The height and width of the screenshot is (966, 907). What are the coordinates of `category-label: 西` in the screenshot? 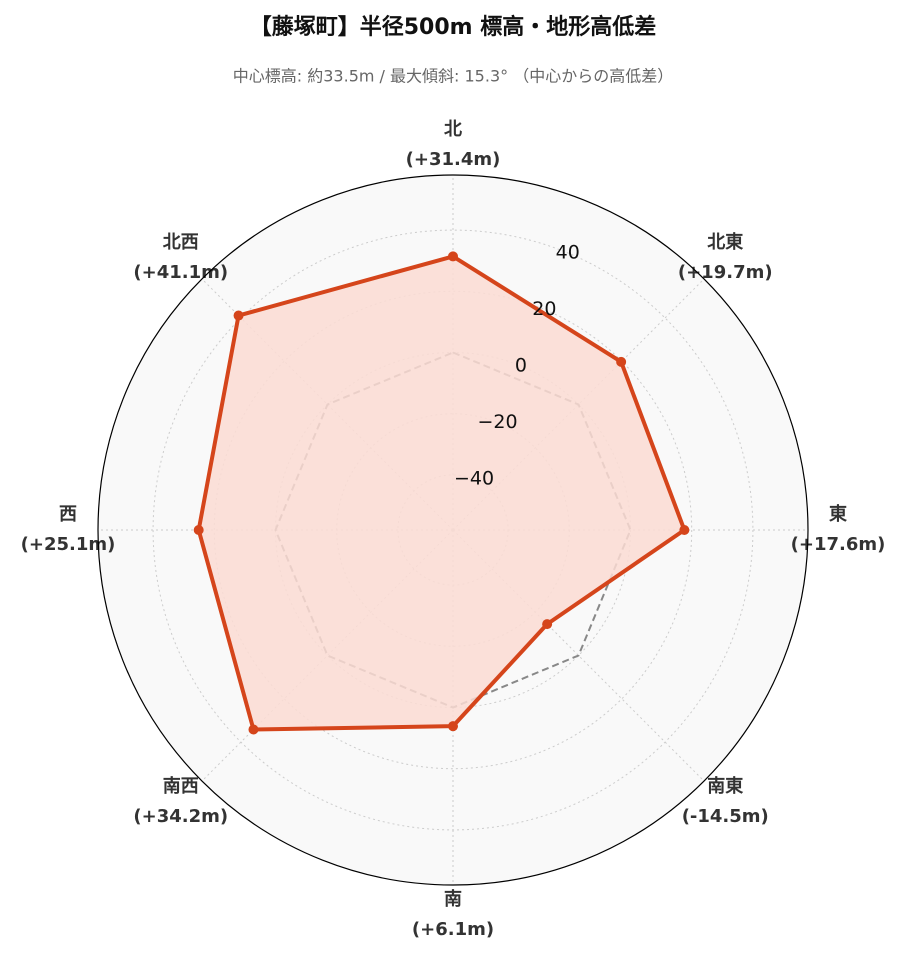 It's located at (68, 514).